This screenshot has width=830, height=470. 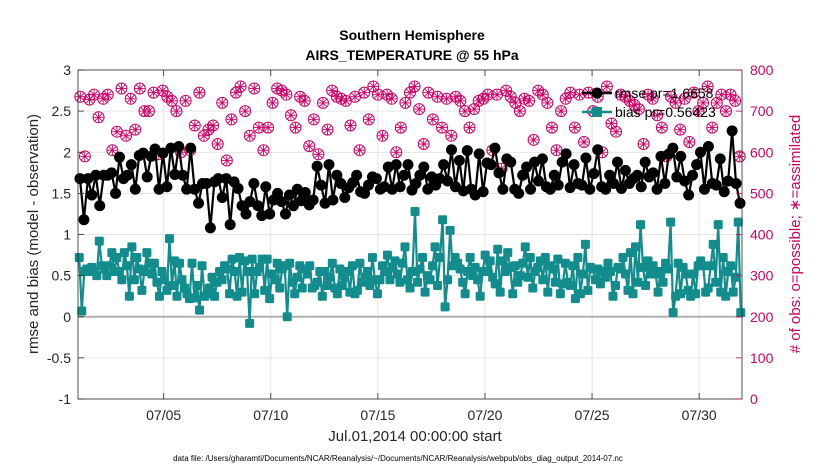 What do you see at coordinates (762, 152) in the screenshot?
I see `y-right-tick-label: 600` at bounding box center [762, 152].